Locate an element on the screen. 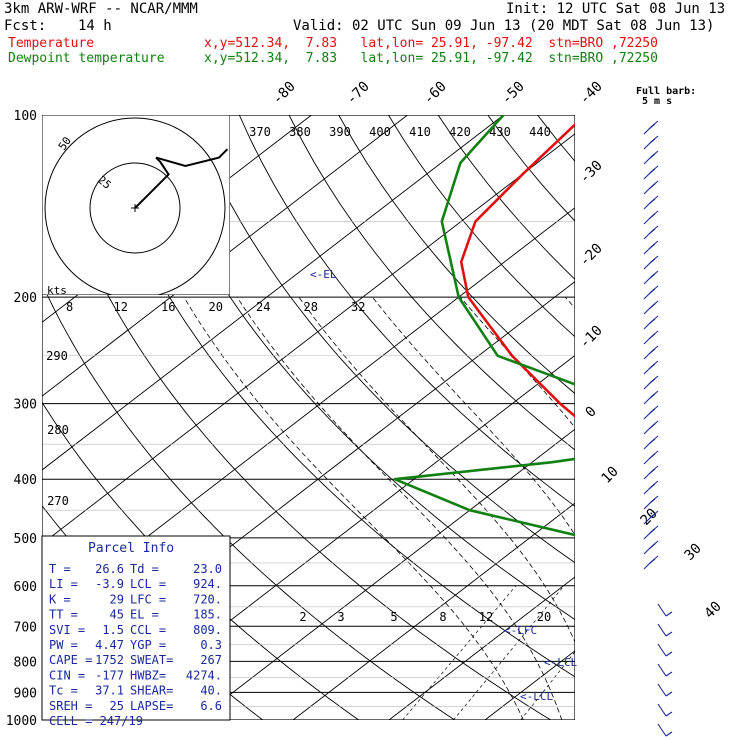  theta-label: 380 is located at coordinates (300, 132).